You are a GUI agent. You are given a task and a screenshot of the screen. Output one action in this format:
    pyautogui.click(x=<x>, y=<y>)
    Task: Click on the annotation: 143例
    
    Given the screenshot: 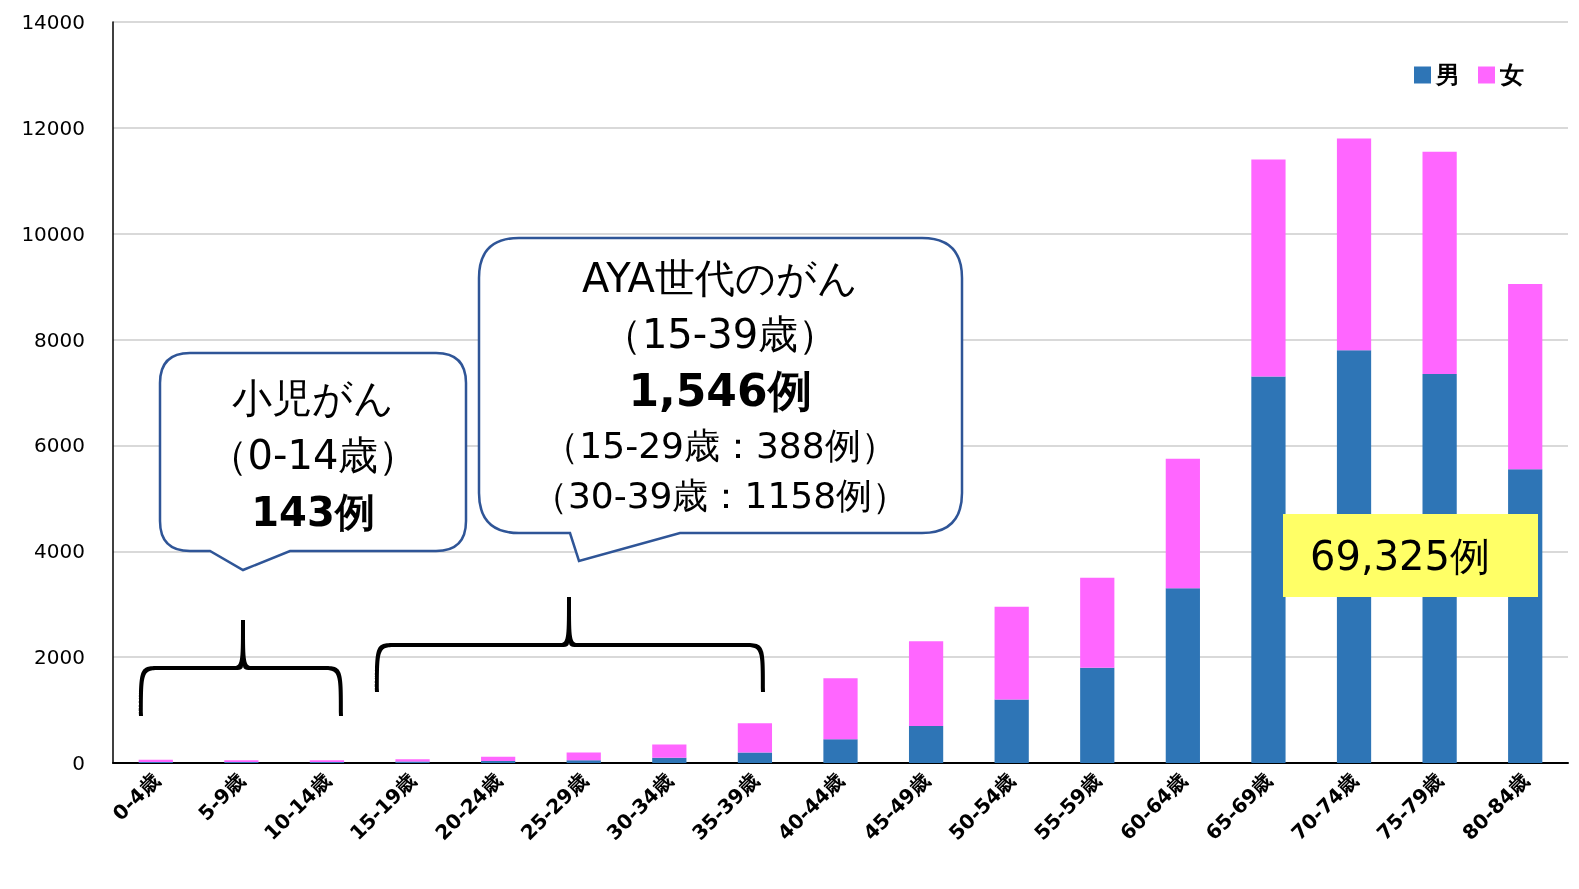 What is the action you would take?
    pyautogui.click(x=313, y=512)
    